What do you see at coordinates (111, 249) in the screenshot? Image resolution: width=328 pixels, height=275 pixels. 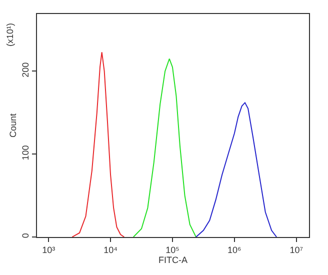 I see `x-tick-label: 10⁴` at bounding box center [111, 249].